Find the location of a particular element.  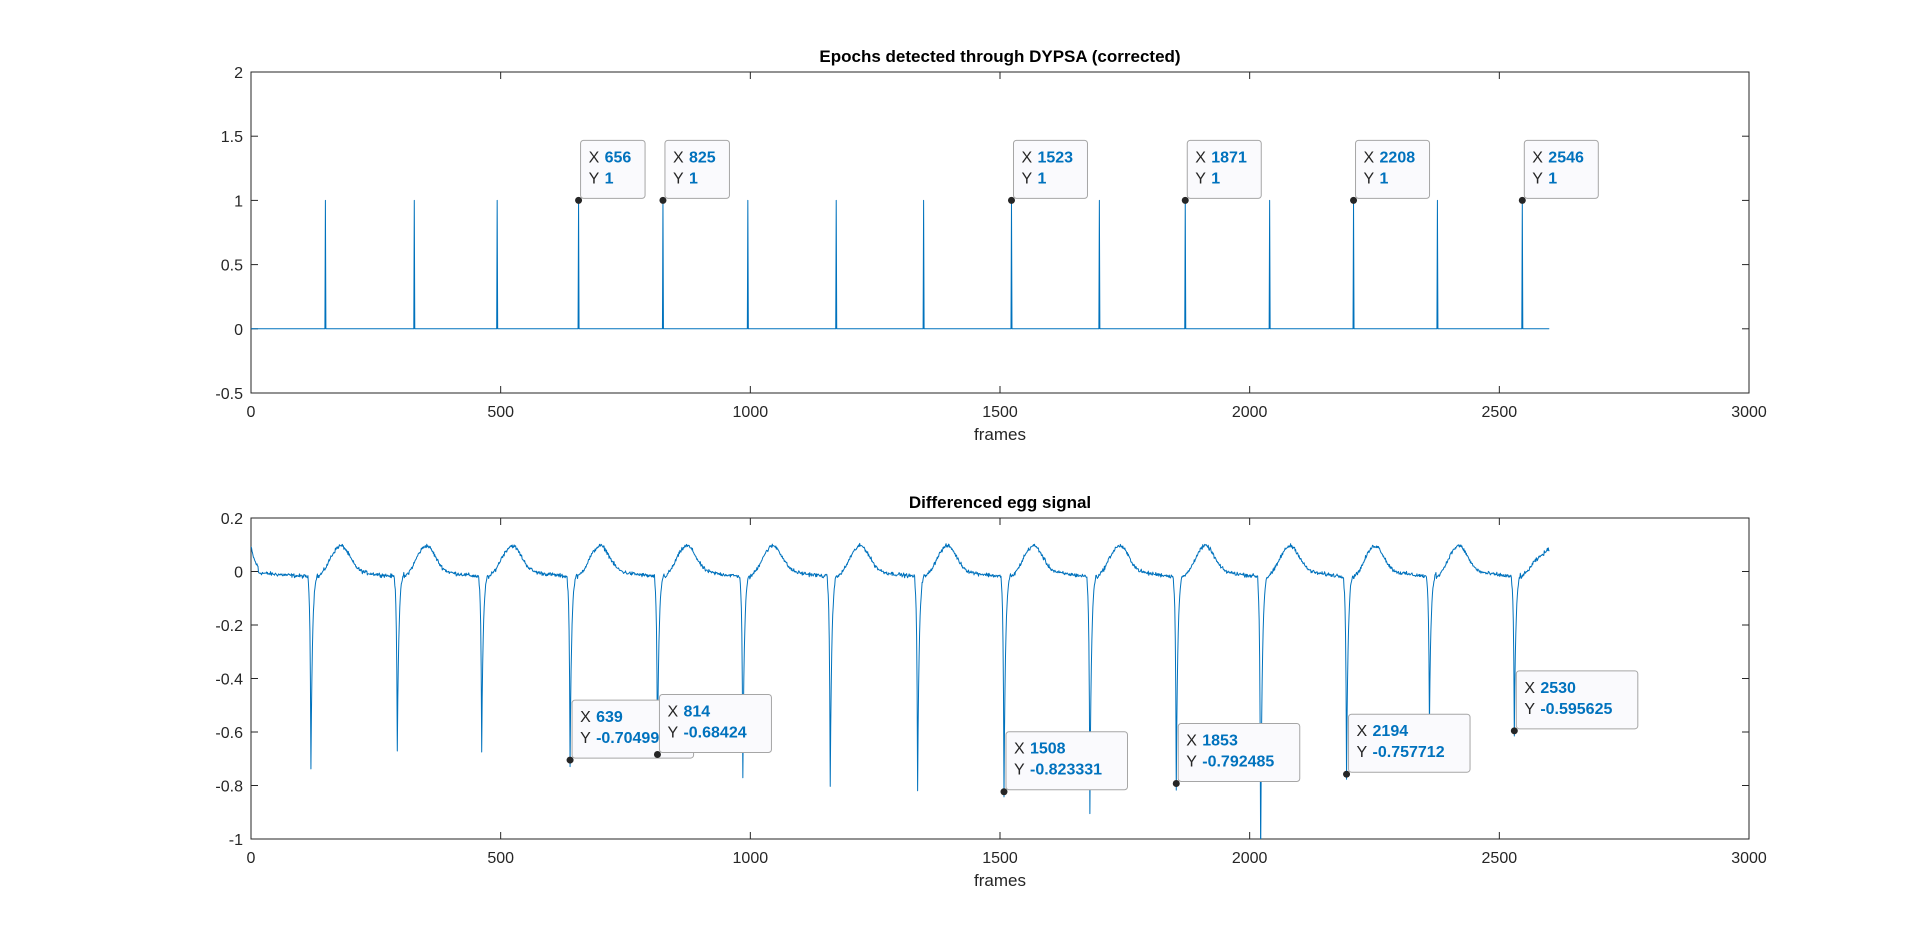

epochs-y-tick-label: 1 is located at coordinates (238, 201).